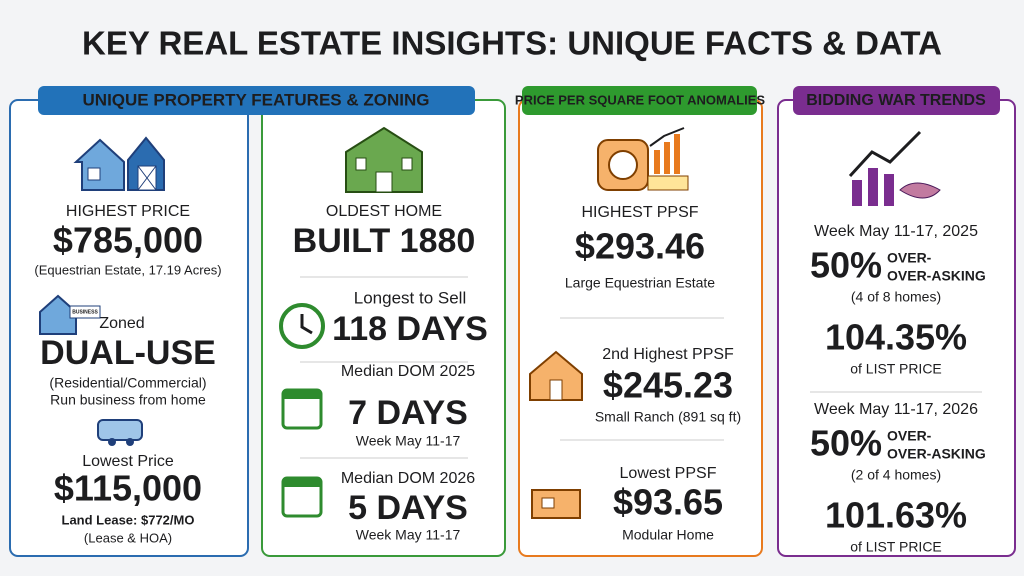  I want to click on value: DUAL-USE, so click(128, 353).